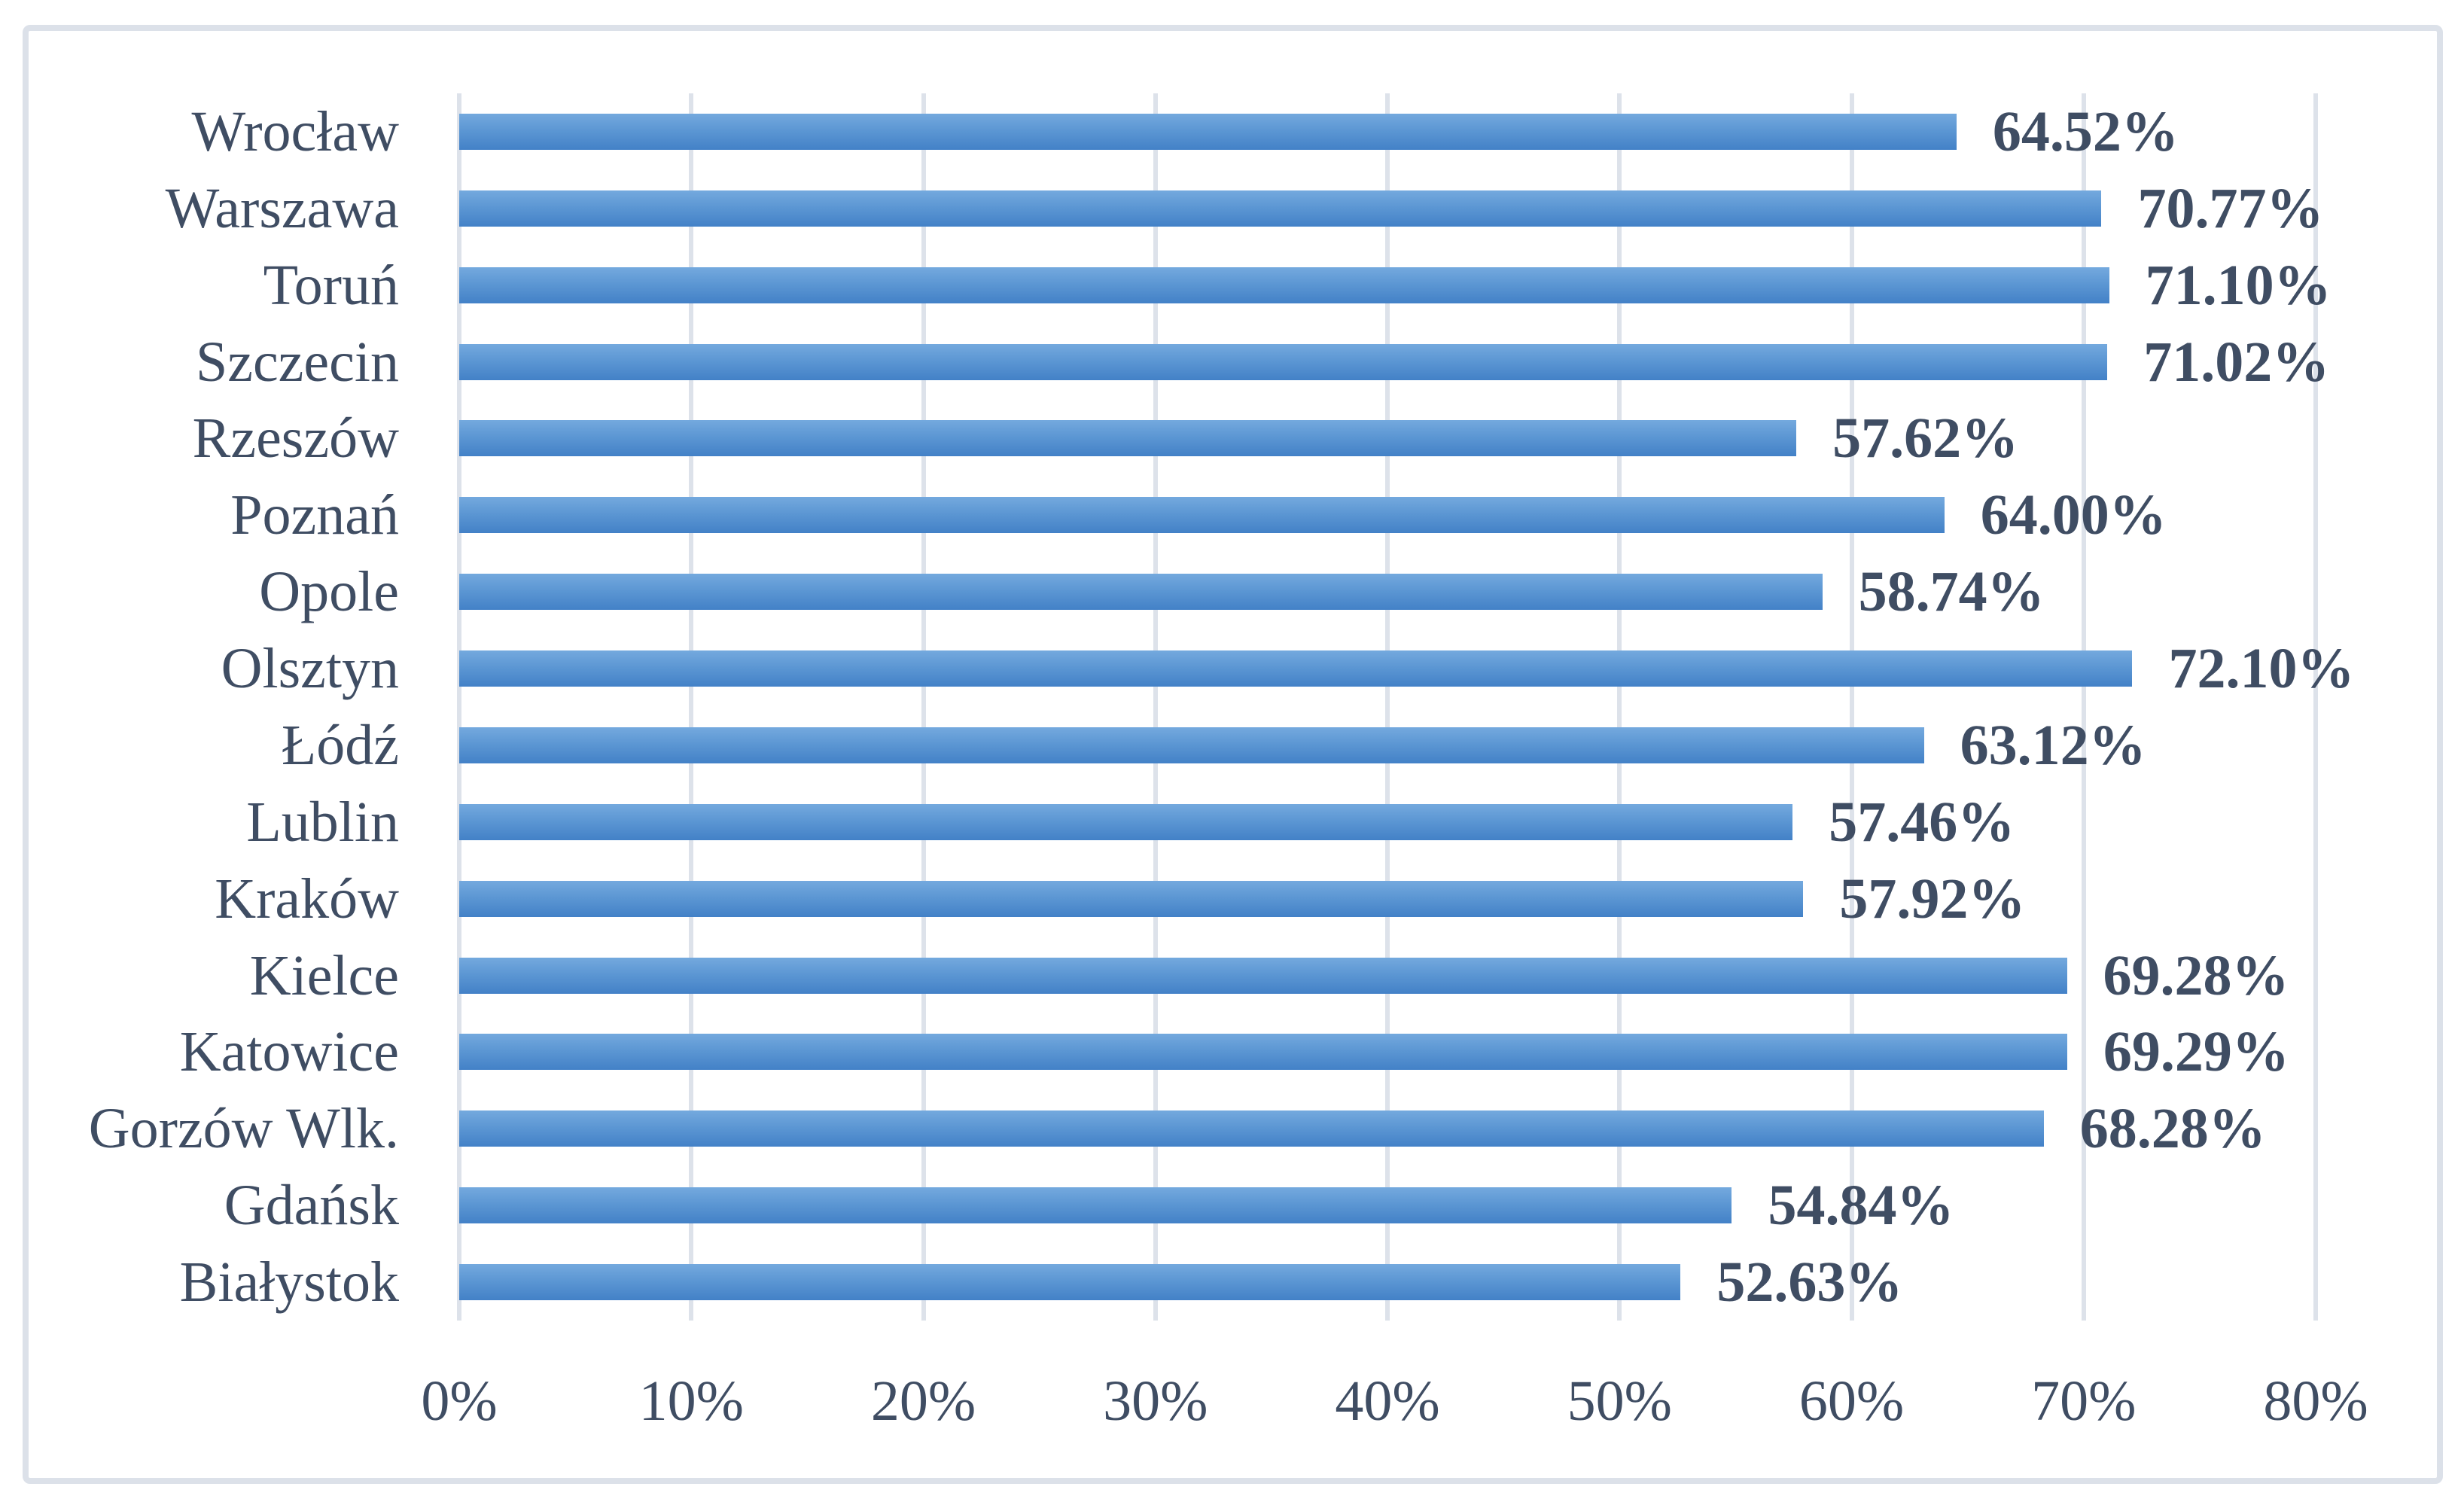 The height and width of the screenshot is (1505, 2464). I want to click on bar-value-label: 63.12%, so click(2053, 745).